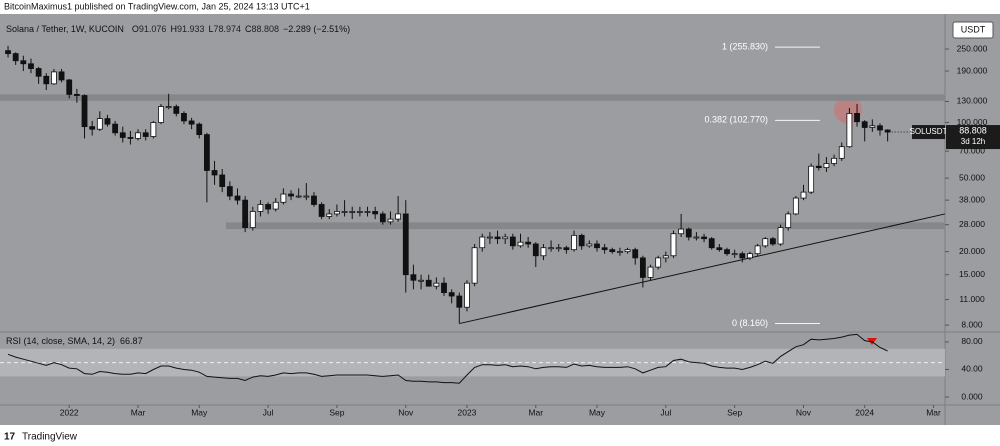 This screenshot has height=446, width=1000. I want to click on x-tick-label: Nov, so click(406, 412).